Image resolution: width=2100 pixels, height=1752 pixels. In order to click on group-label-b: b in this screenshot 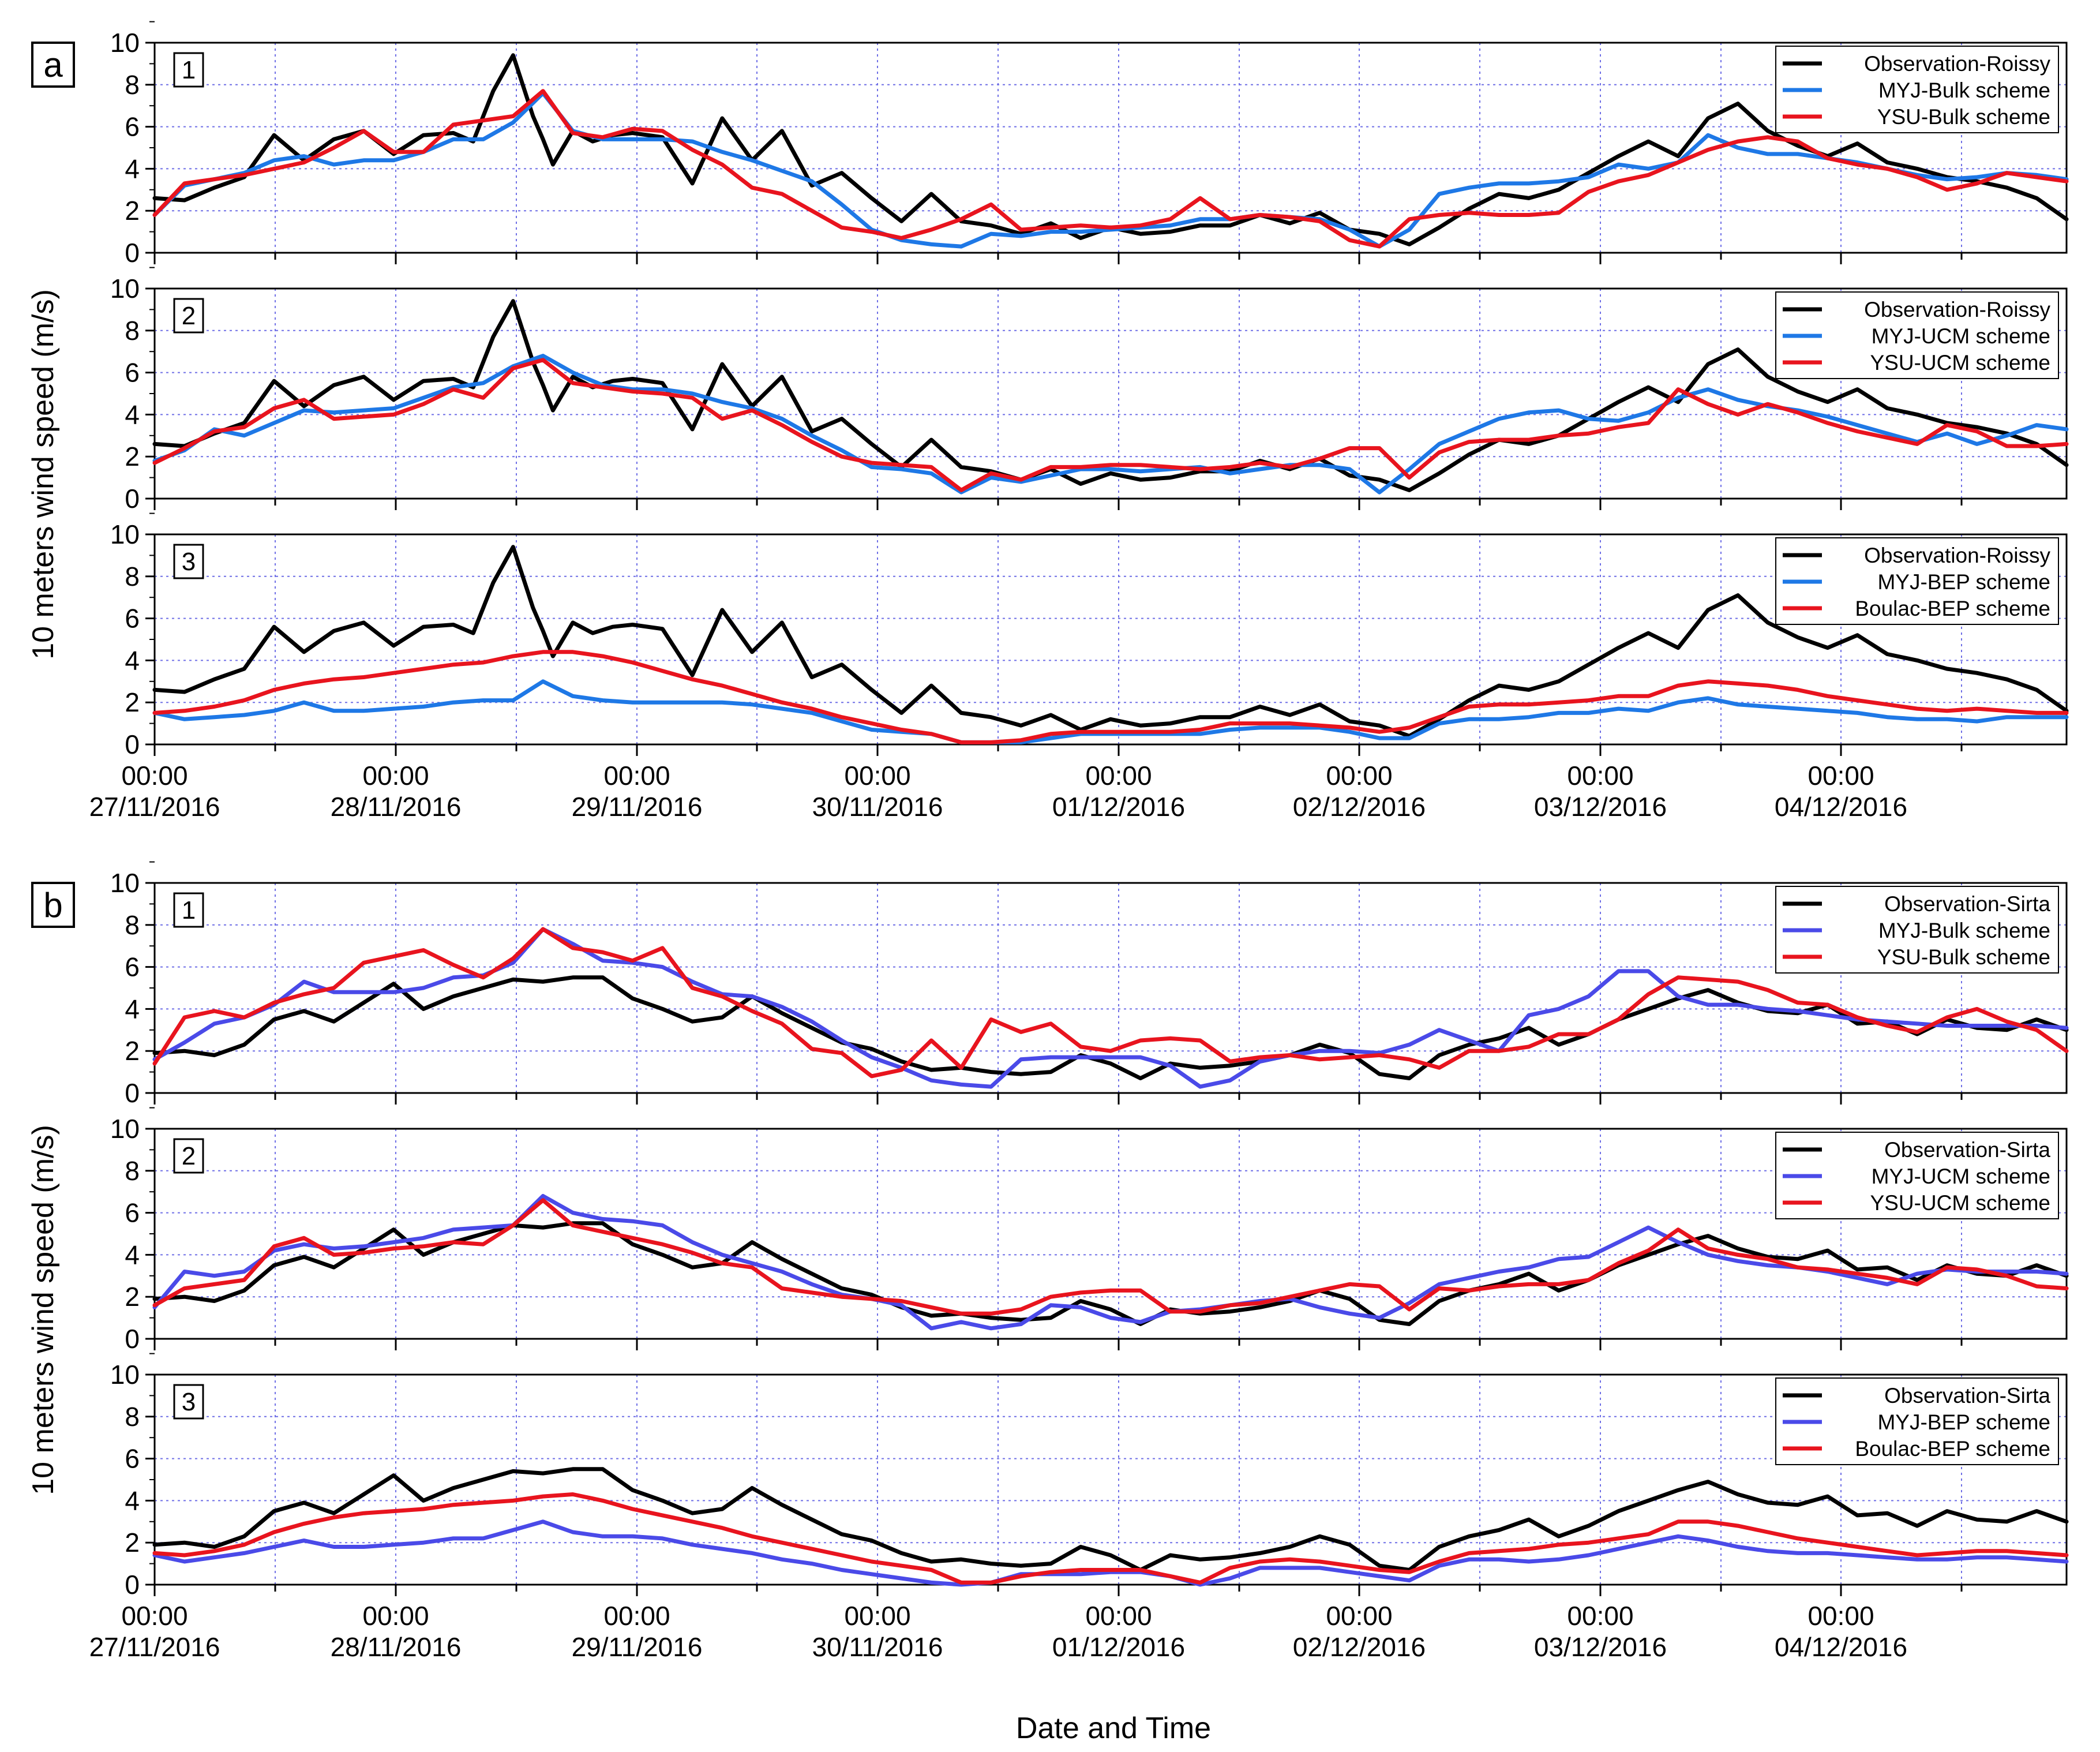, I will do `click(53, 905)`.